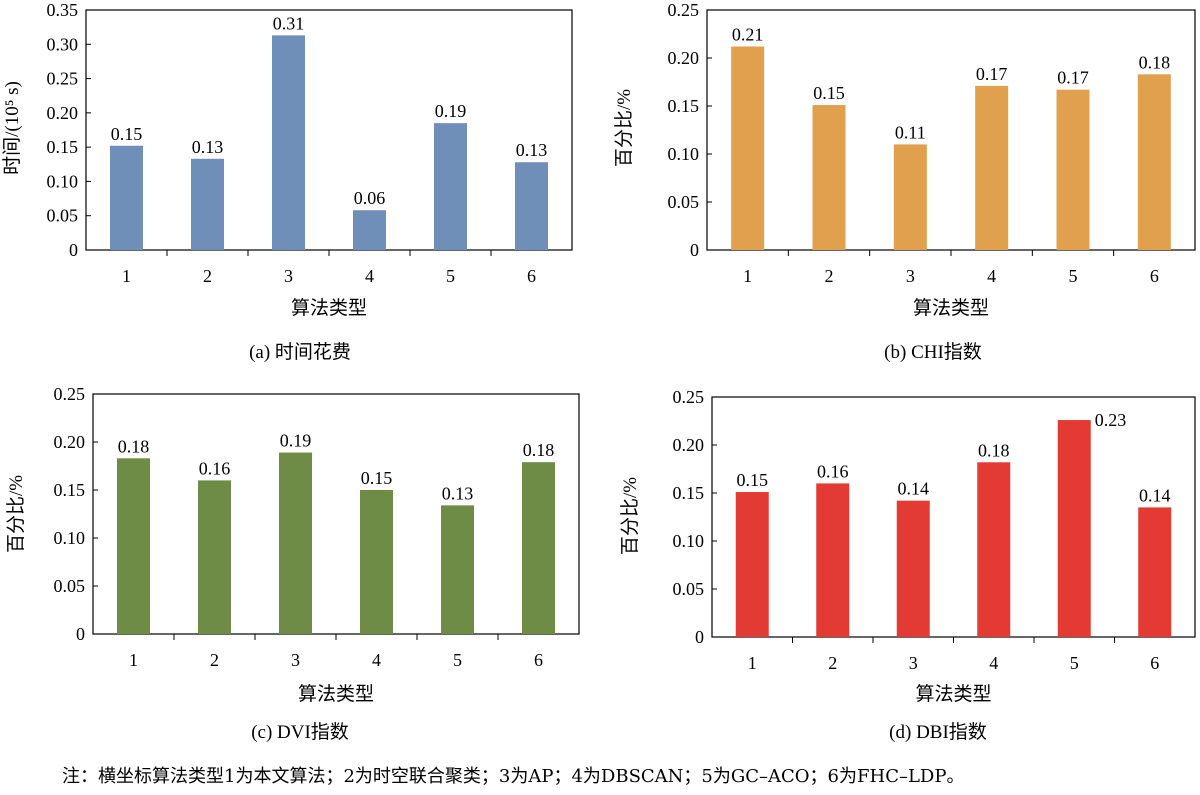 The width and height of the screenshot is (1200, 795). I want to click on panel-a-x-tick-label: 1, so click(126, 276).